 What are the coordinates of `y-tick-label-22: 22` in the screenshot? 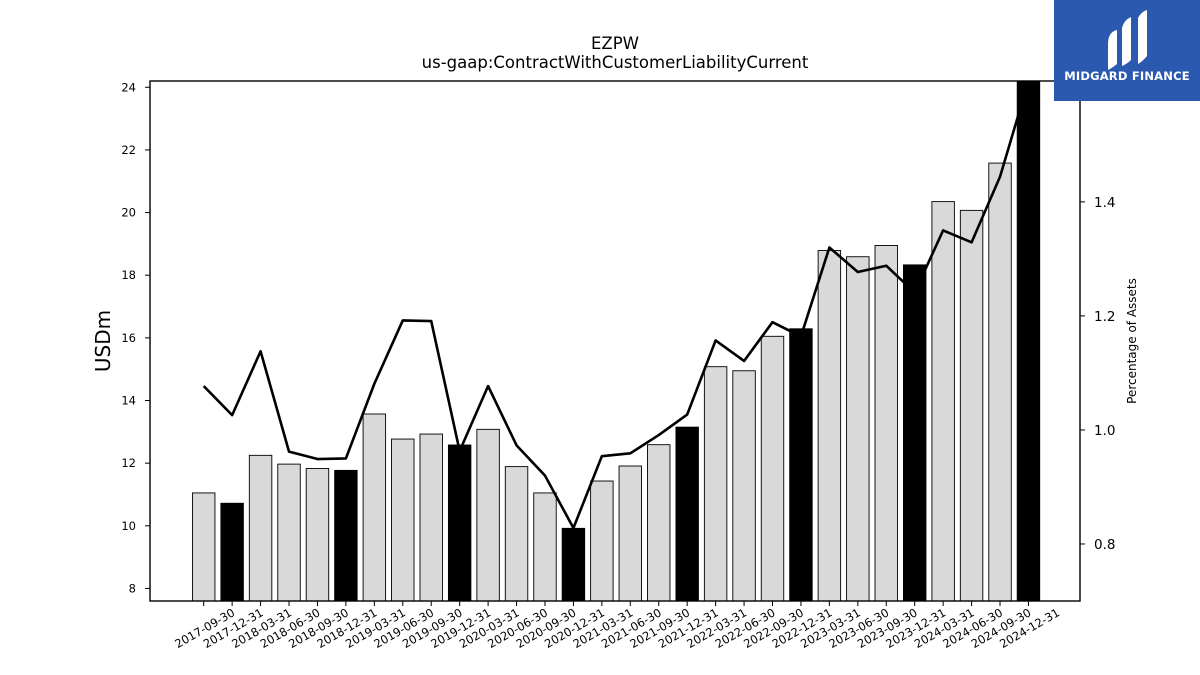 It's located at (128, 150).